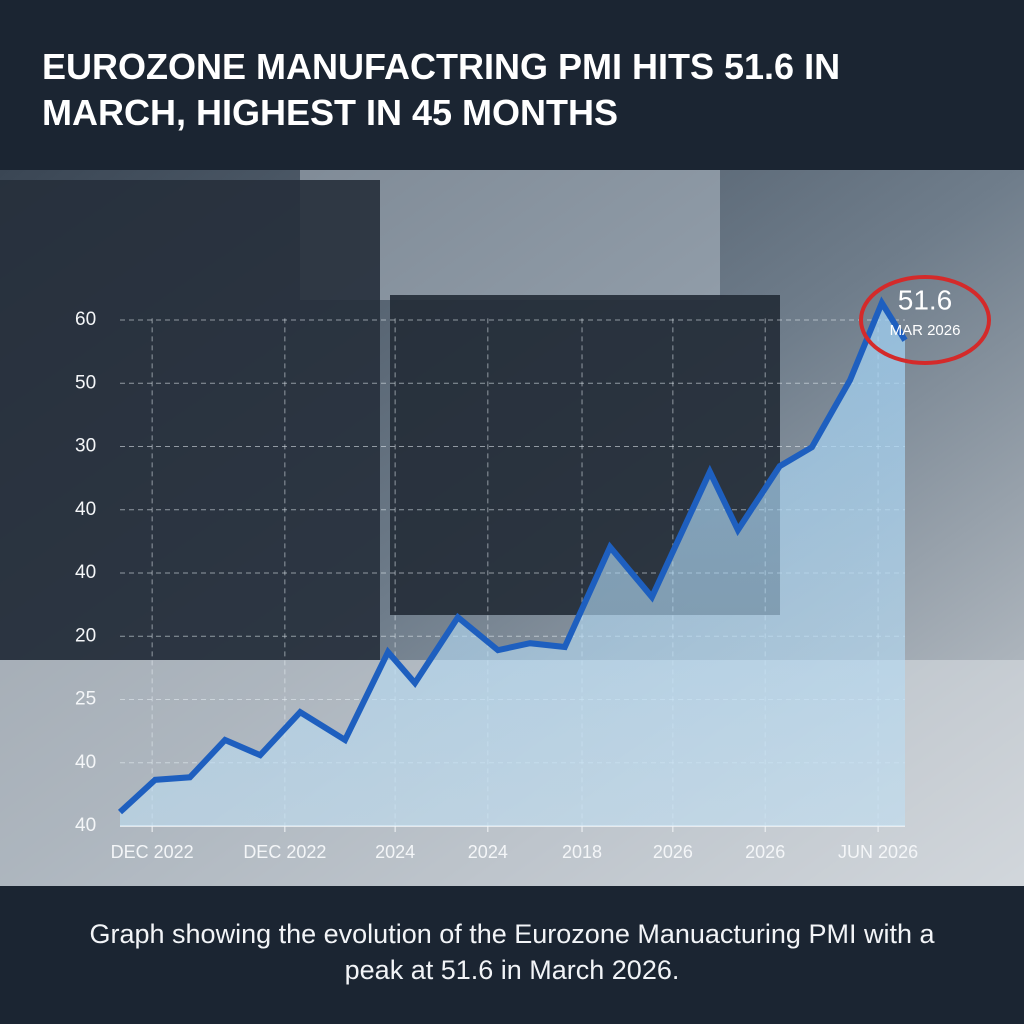 This screenshot has width=1024, height=1024. What do you see at coordinates (925, 320) in the screenshot?
I see `annotation-circle` at bounding box center [925, 320].